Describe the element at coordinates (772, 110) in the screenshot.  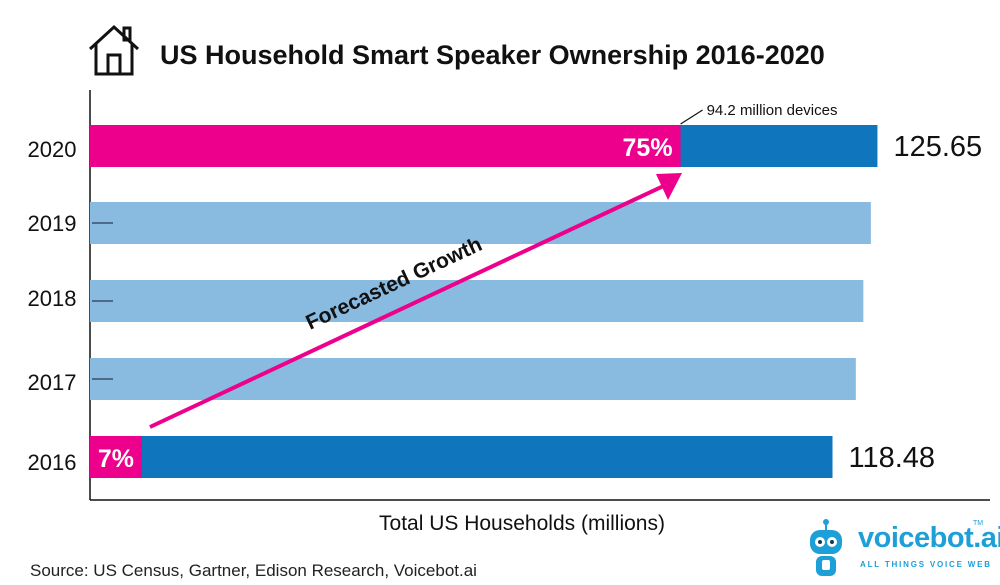
I see `device-annotation: 94.2 million devices` at that location.